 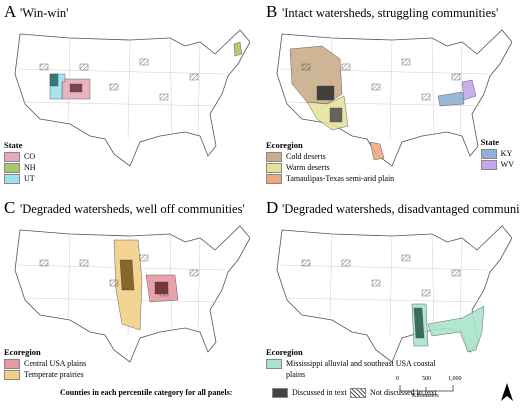 I want to click on legend: State CO NH UT, so click(x=79, y=162).